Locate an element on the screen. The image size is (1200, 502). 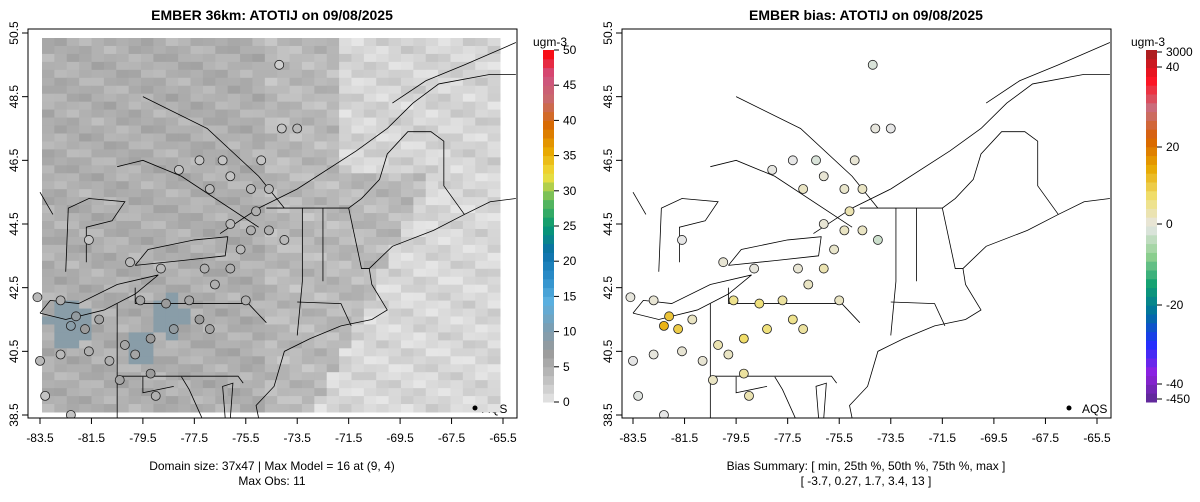
chesapeake-bay is located at coordinates (228, 400).